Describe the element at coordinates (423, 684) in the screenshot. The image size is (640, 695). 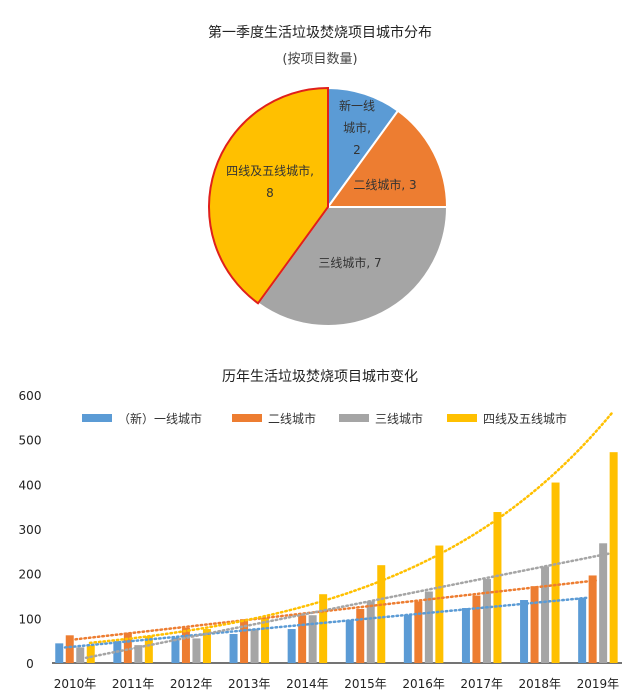
I see `x-tick-label: 2016年` at that location.